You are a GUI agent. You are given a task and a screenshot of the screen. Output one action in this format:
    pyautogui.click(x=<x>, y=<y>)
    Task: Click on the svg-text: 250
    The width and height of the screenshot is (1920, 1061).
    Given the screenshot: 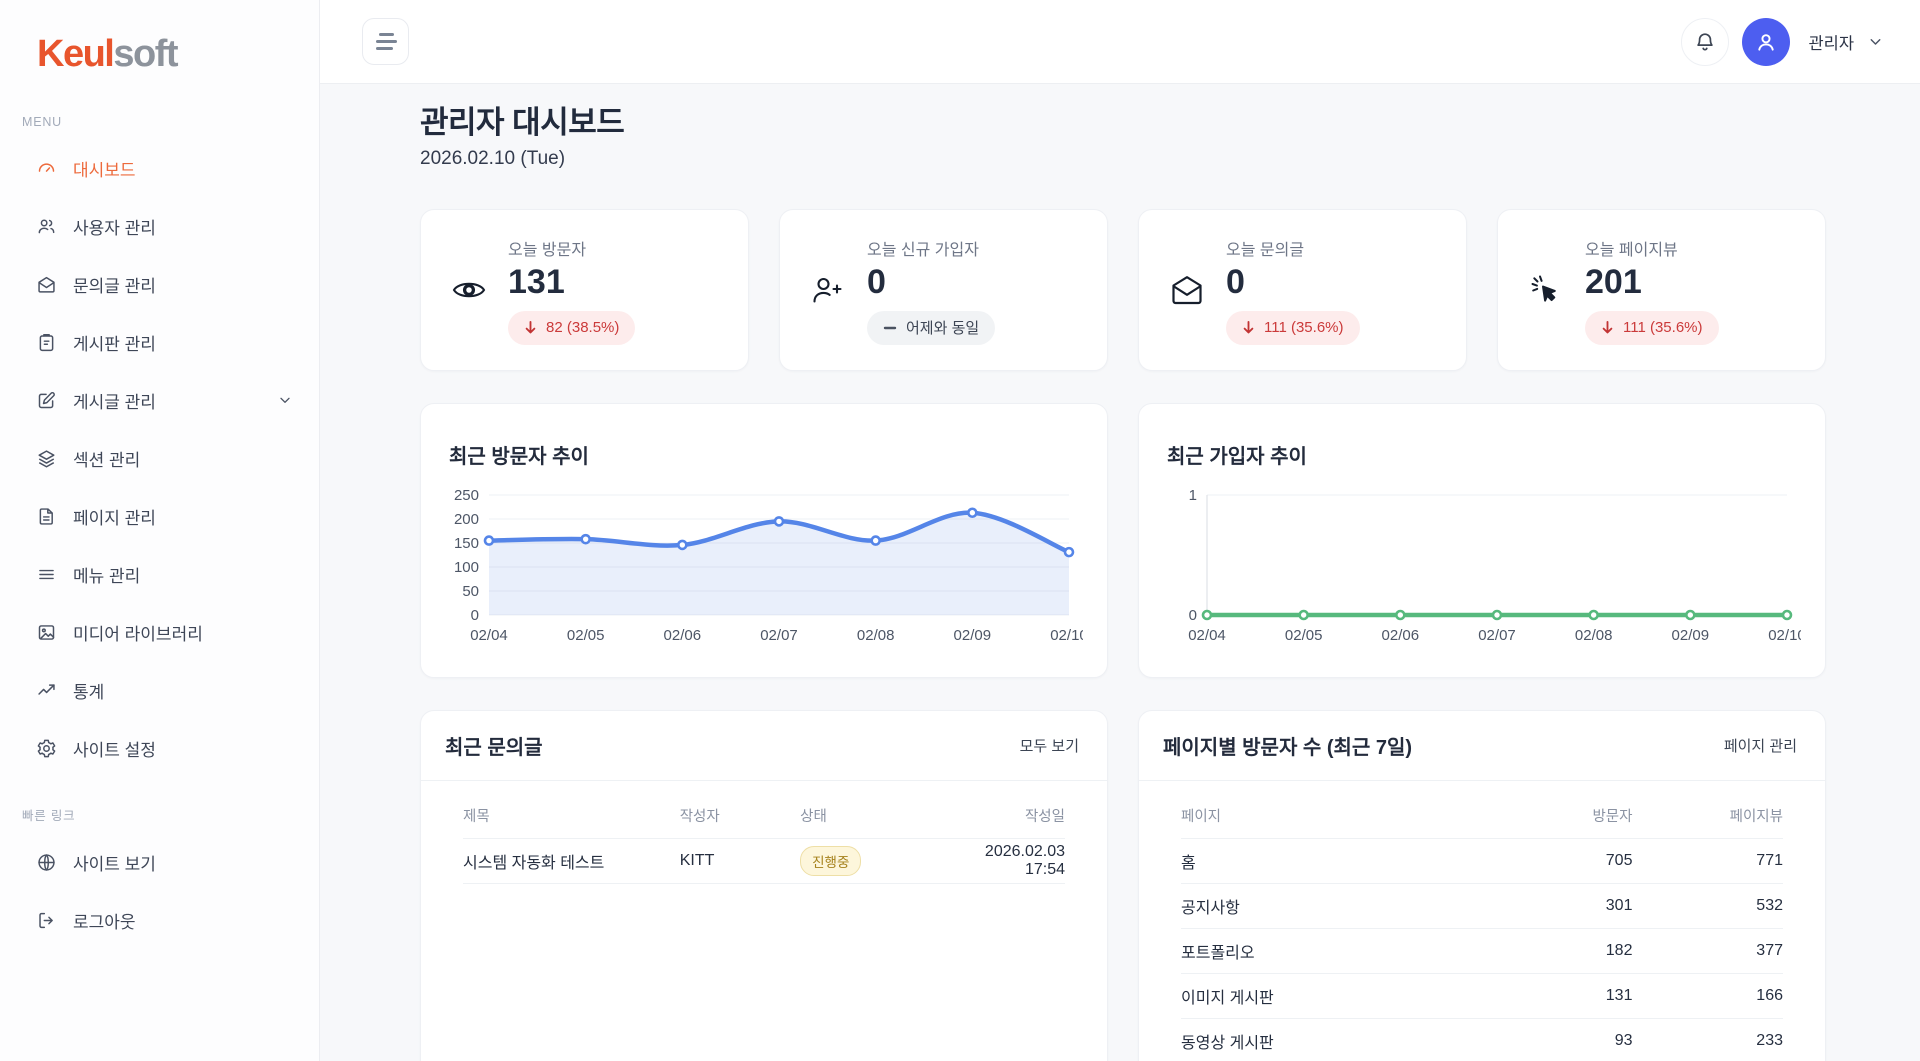 What is the action you would take?
    pyautogui.click(x=466, y=495)
    